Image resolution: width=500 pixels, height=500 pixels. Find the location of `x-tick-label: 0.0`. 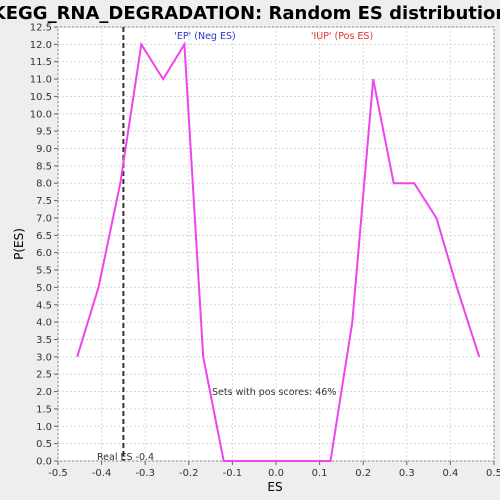

x-tick-label: 0.0 is located at coordinates (276, 473).